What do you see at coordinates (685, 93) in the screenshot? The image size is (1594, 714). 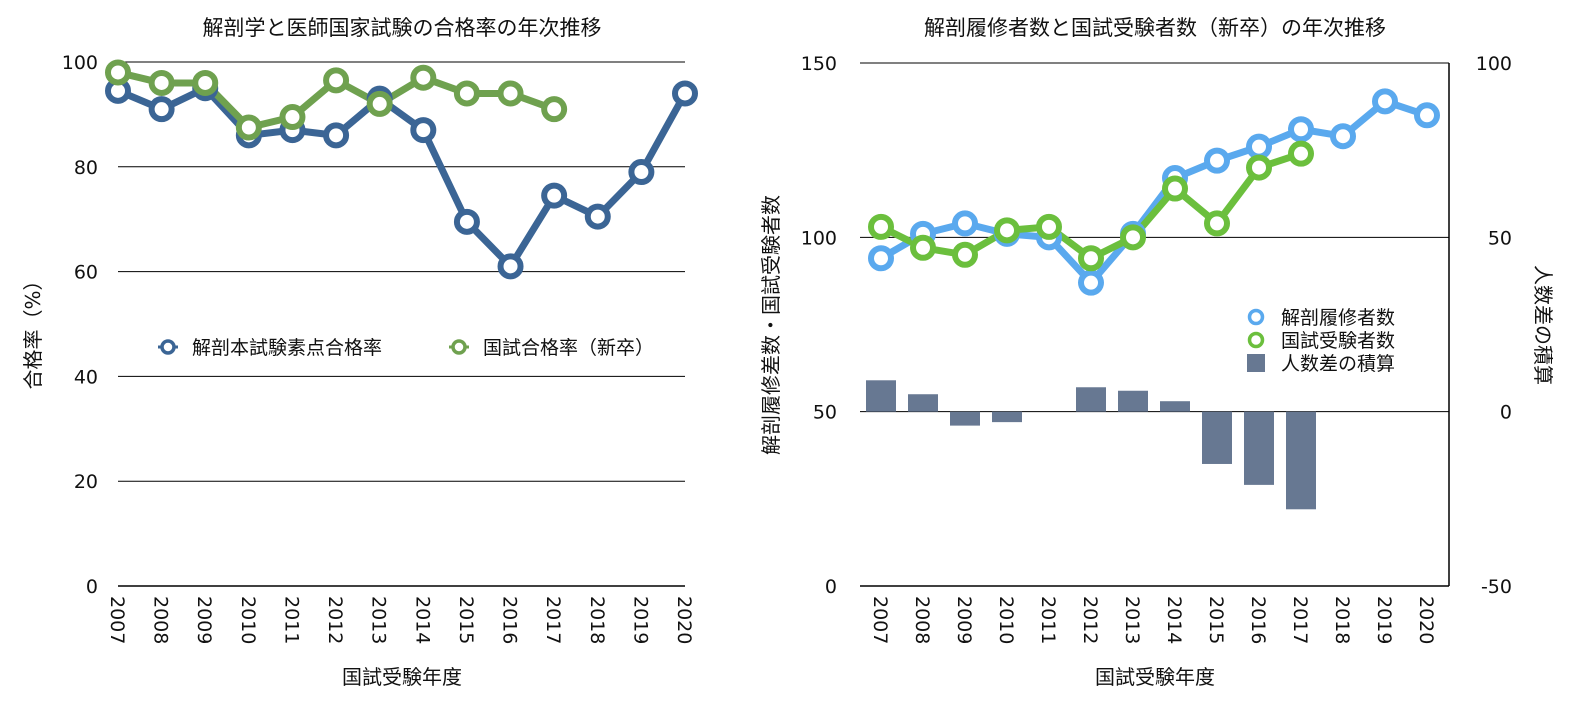 I see `chart1-point-1-2020` at bounding box center [685, 93].